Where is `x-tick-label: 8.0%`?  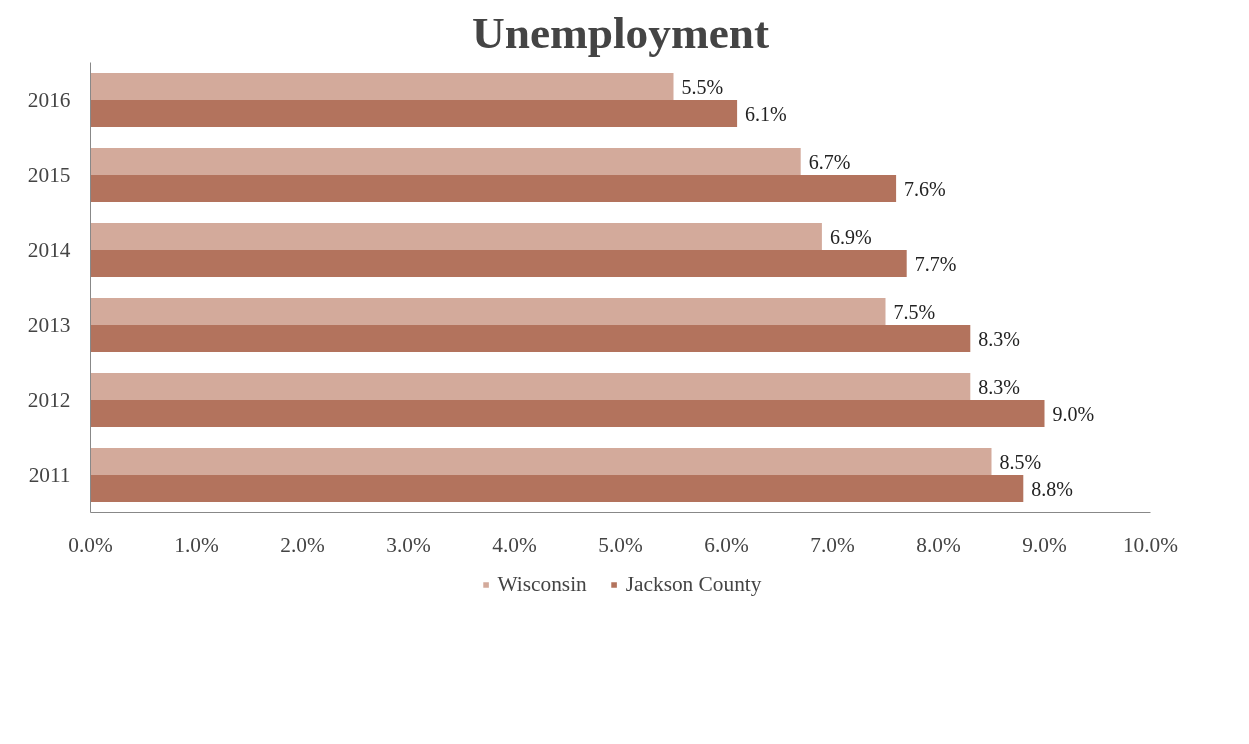 x-tick-label: 8.0% is located at coordinates (938, 544).